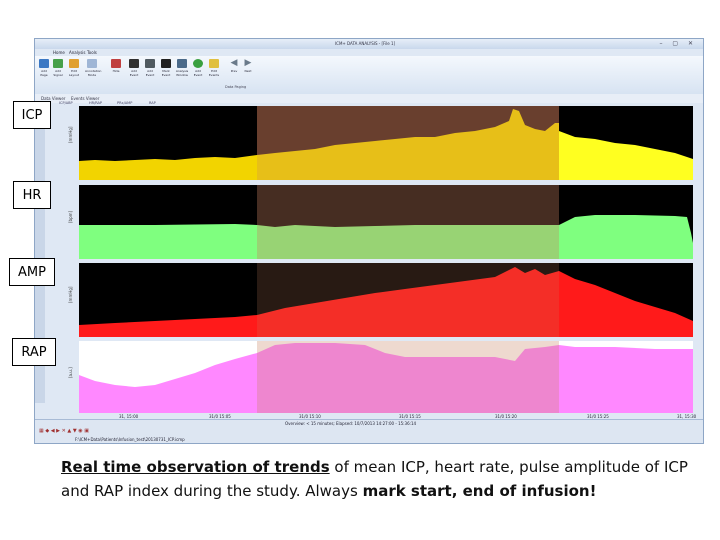  I want to click on add-event-button-3: Add Event, so click(198, 68).